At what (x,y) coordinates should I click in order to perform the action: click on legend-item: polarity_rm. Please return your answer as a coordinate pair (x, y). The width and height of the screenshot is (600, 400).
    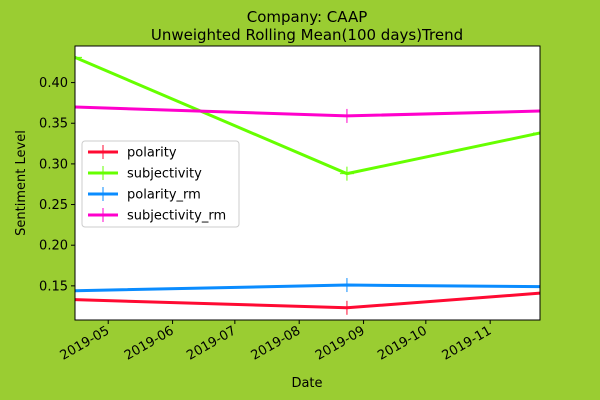
    Looking at the image, I should click on (144, 195).